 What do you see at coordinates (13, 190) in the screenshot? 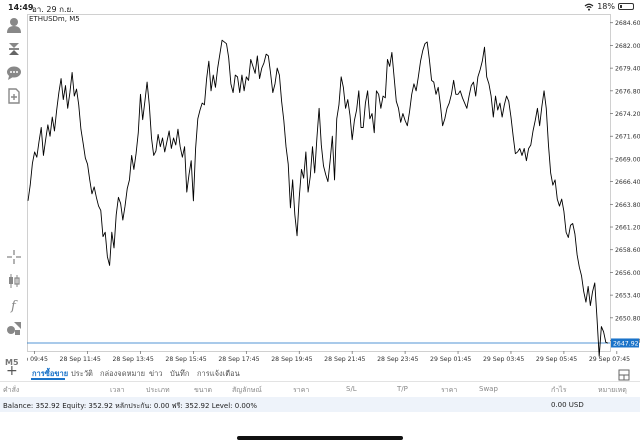
I see `left-toolbar: f M5` at bounding box center [13, 190].